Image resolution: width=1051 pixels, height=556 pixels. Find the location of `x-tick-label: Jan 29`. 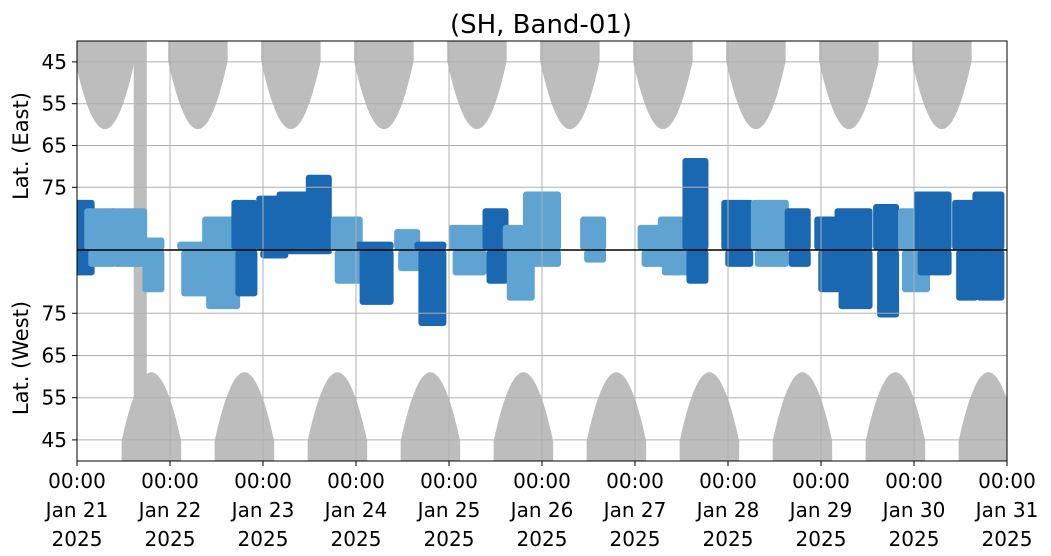

x-tick-label: Jan 29 is located at coordinates (820, 510).